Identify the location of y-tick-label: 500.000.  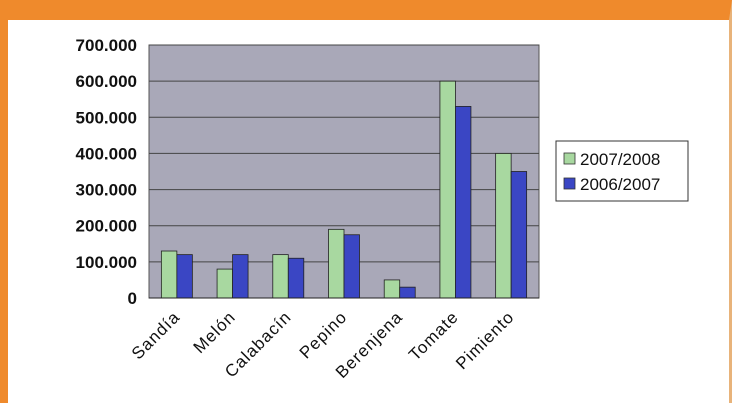
(106, 117).